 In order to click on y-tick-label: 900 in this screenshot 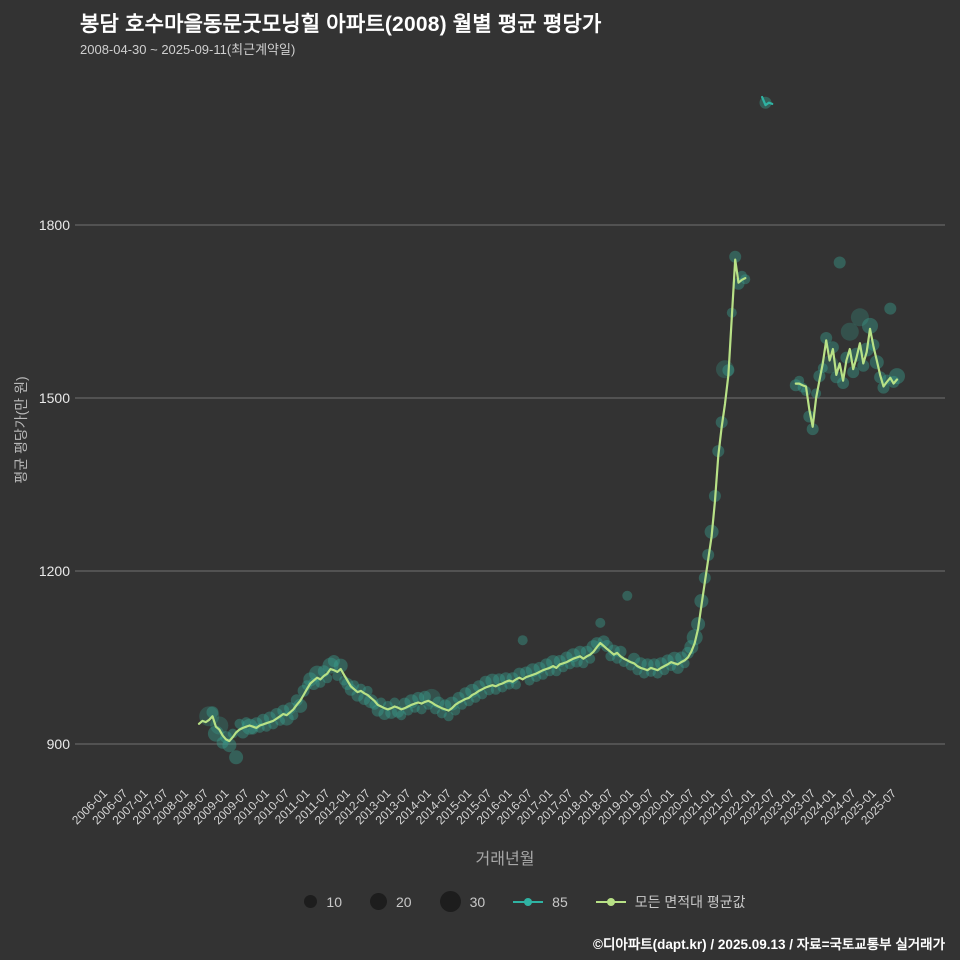, I will do `click(59, 744)`.